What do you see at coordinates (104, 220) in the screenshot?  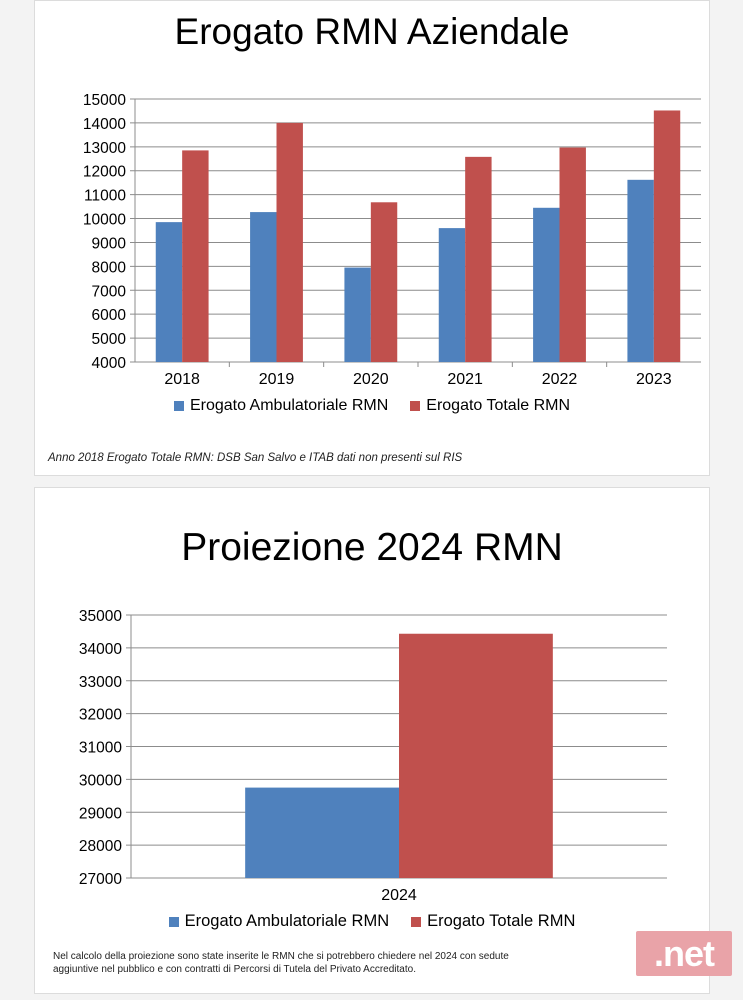 I see `y-tick-label: 10000` at bounding box center [104, 220].